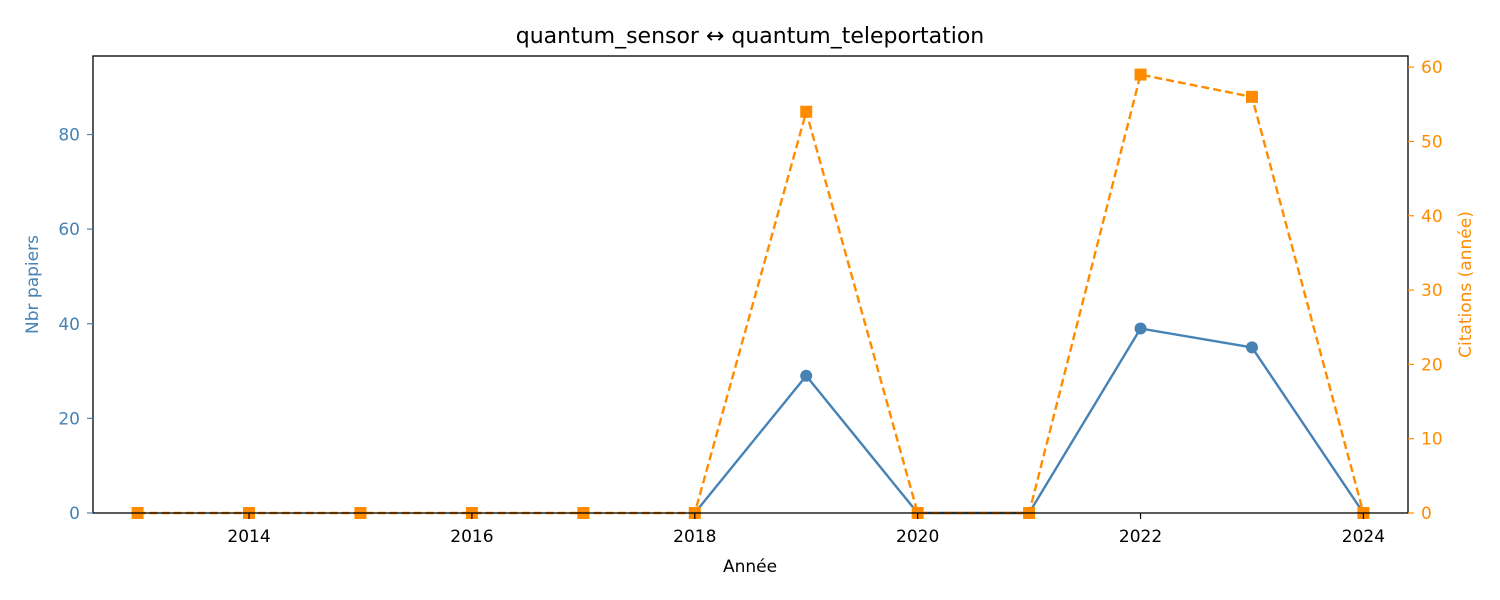  Describe the element at coordinates (750, 567) in the screenshot. I see `x-axis-label: Année` at that location.